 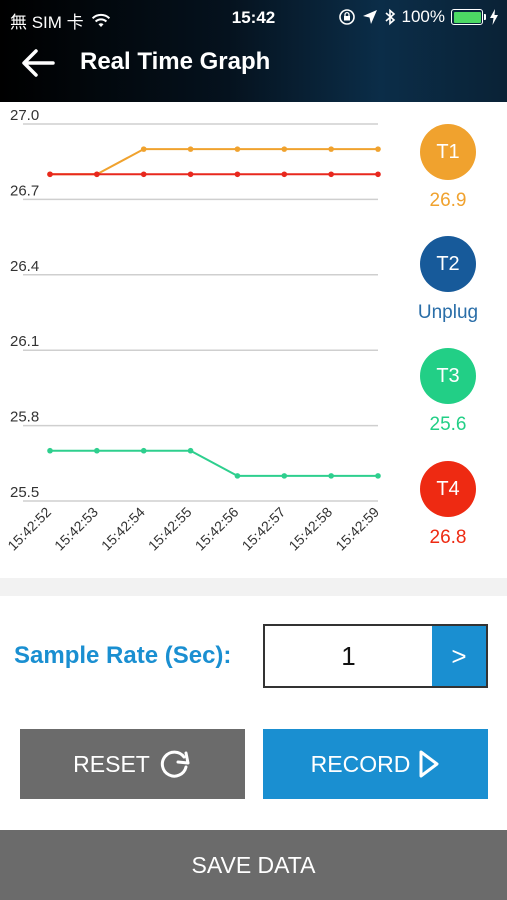 I want to click on carrier-label: 無 SIM 卡, so click(x=47, y=22).